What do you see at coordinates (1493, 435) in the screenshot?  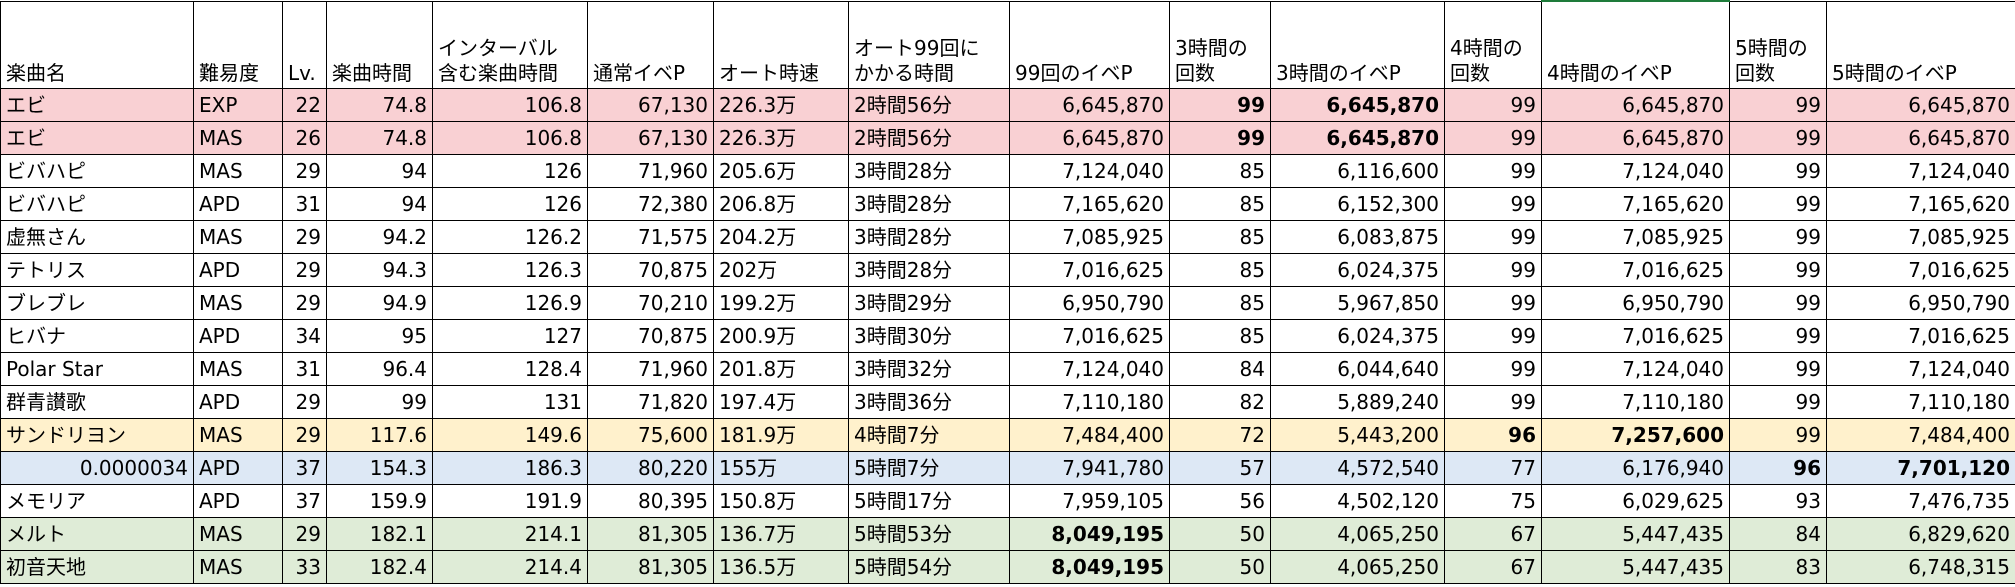 I see `cell-4h-count: 96` at bounding box center [1493, 435].